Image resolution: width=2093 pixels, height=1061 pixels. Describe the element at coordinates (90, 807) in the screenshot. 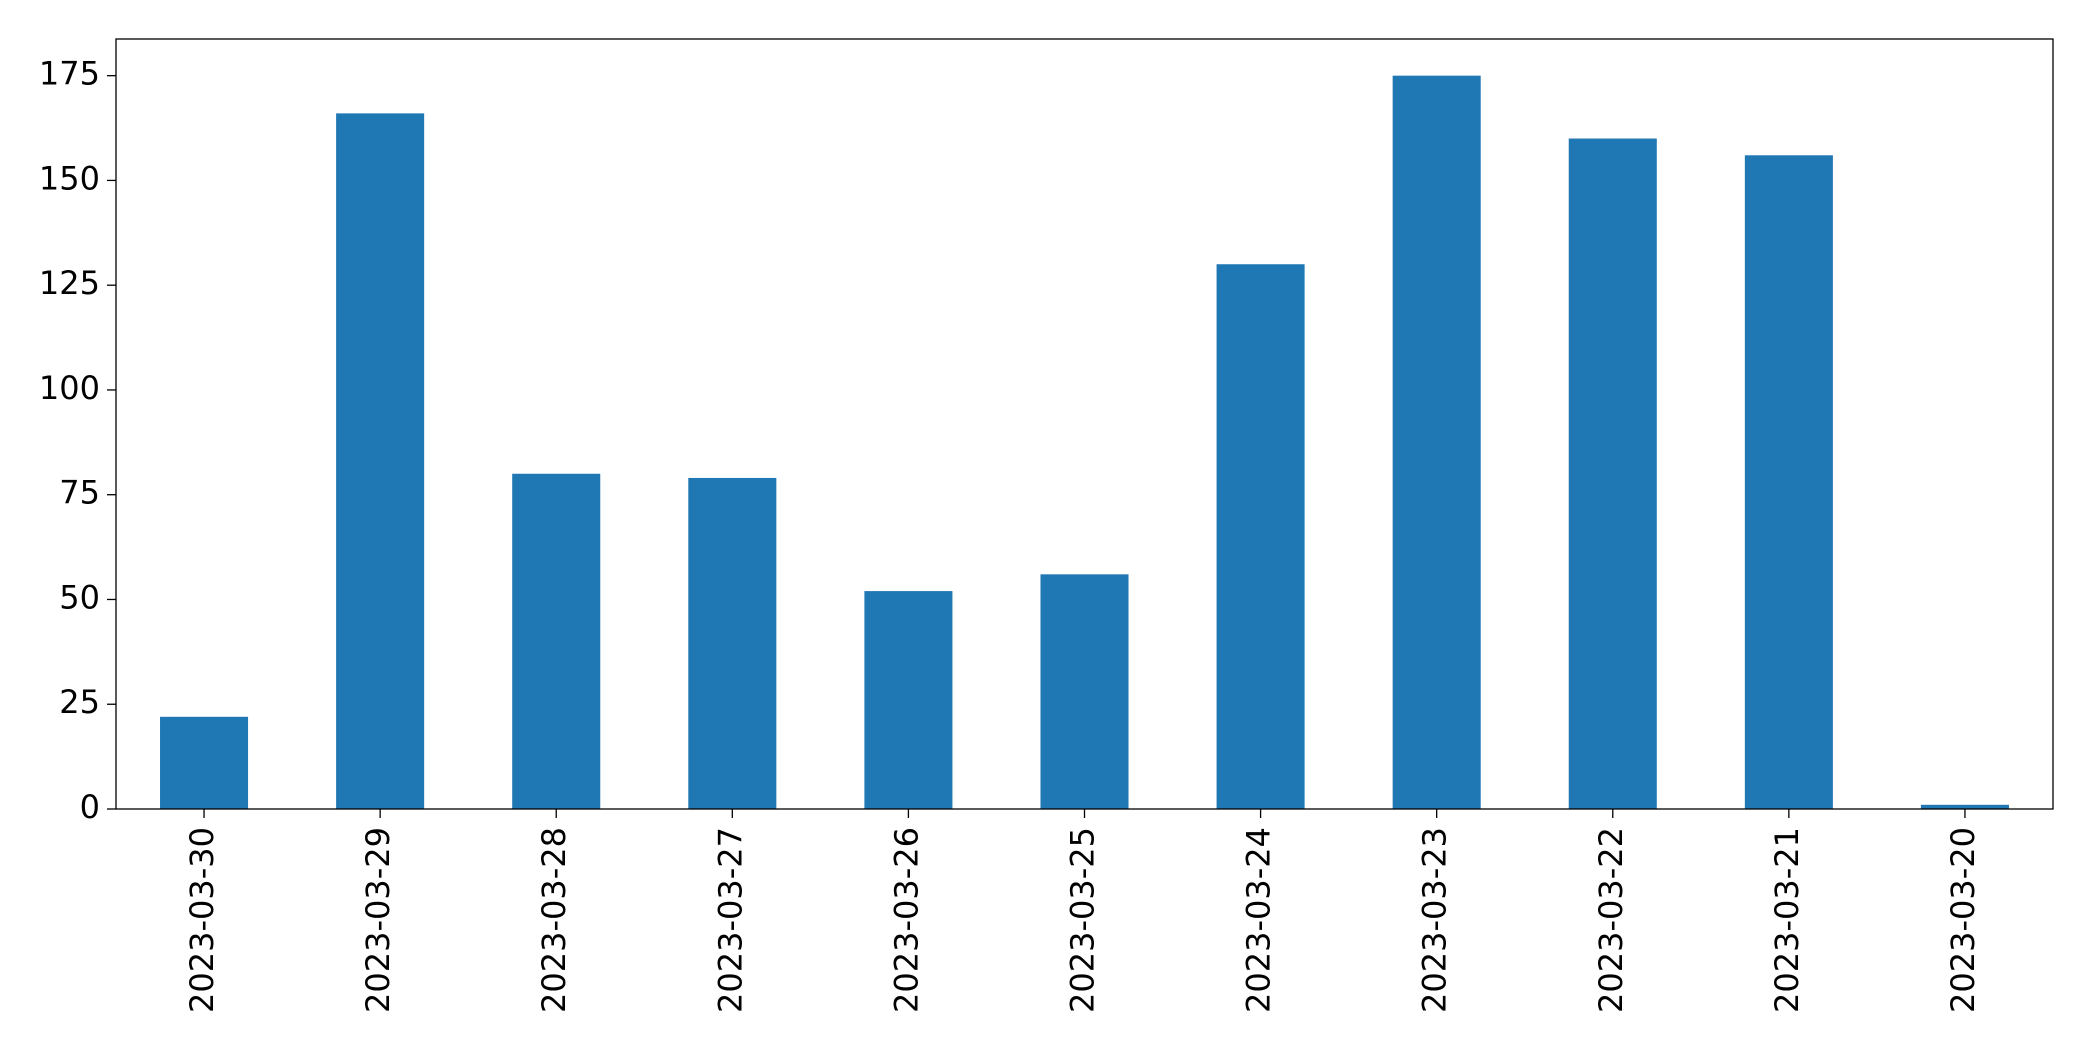

I see `y-tick-label: 0` at that location.